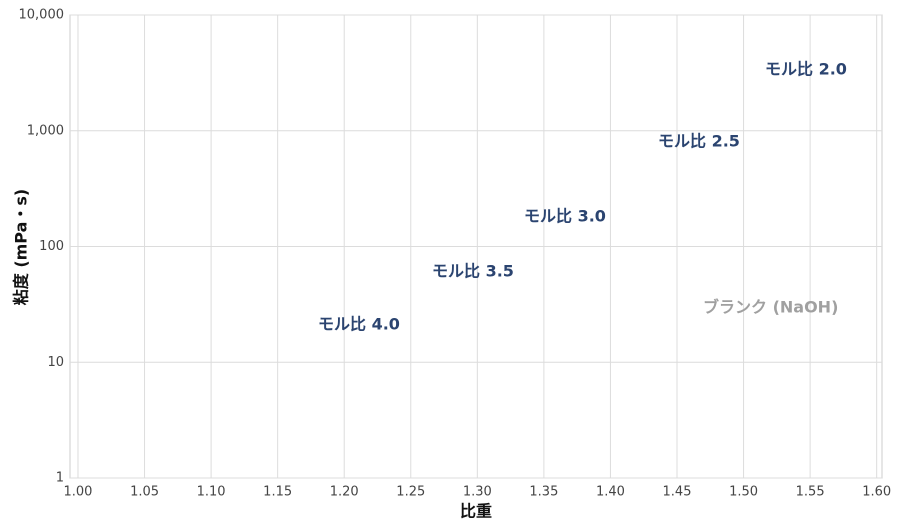 Image resolution: width=908 pixels, height=525 pixels. Describe the element at coordinates (211, 492) in the screenshot. I see `x-tick-label: 1.10` at that location.